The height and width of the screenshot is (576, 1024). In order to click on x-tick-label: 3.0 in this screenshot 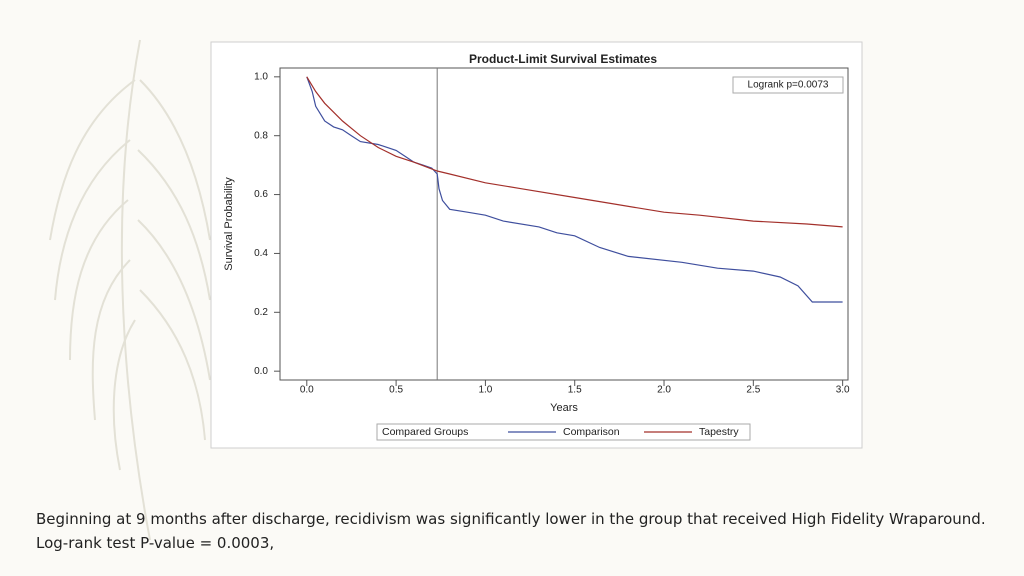, I will do `click(843, 390)`.